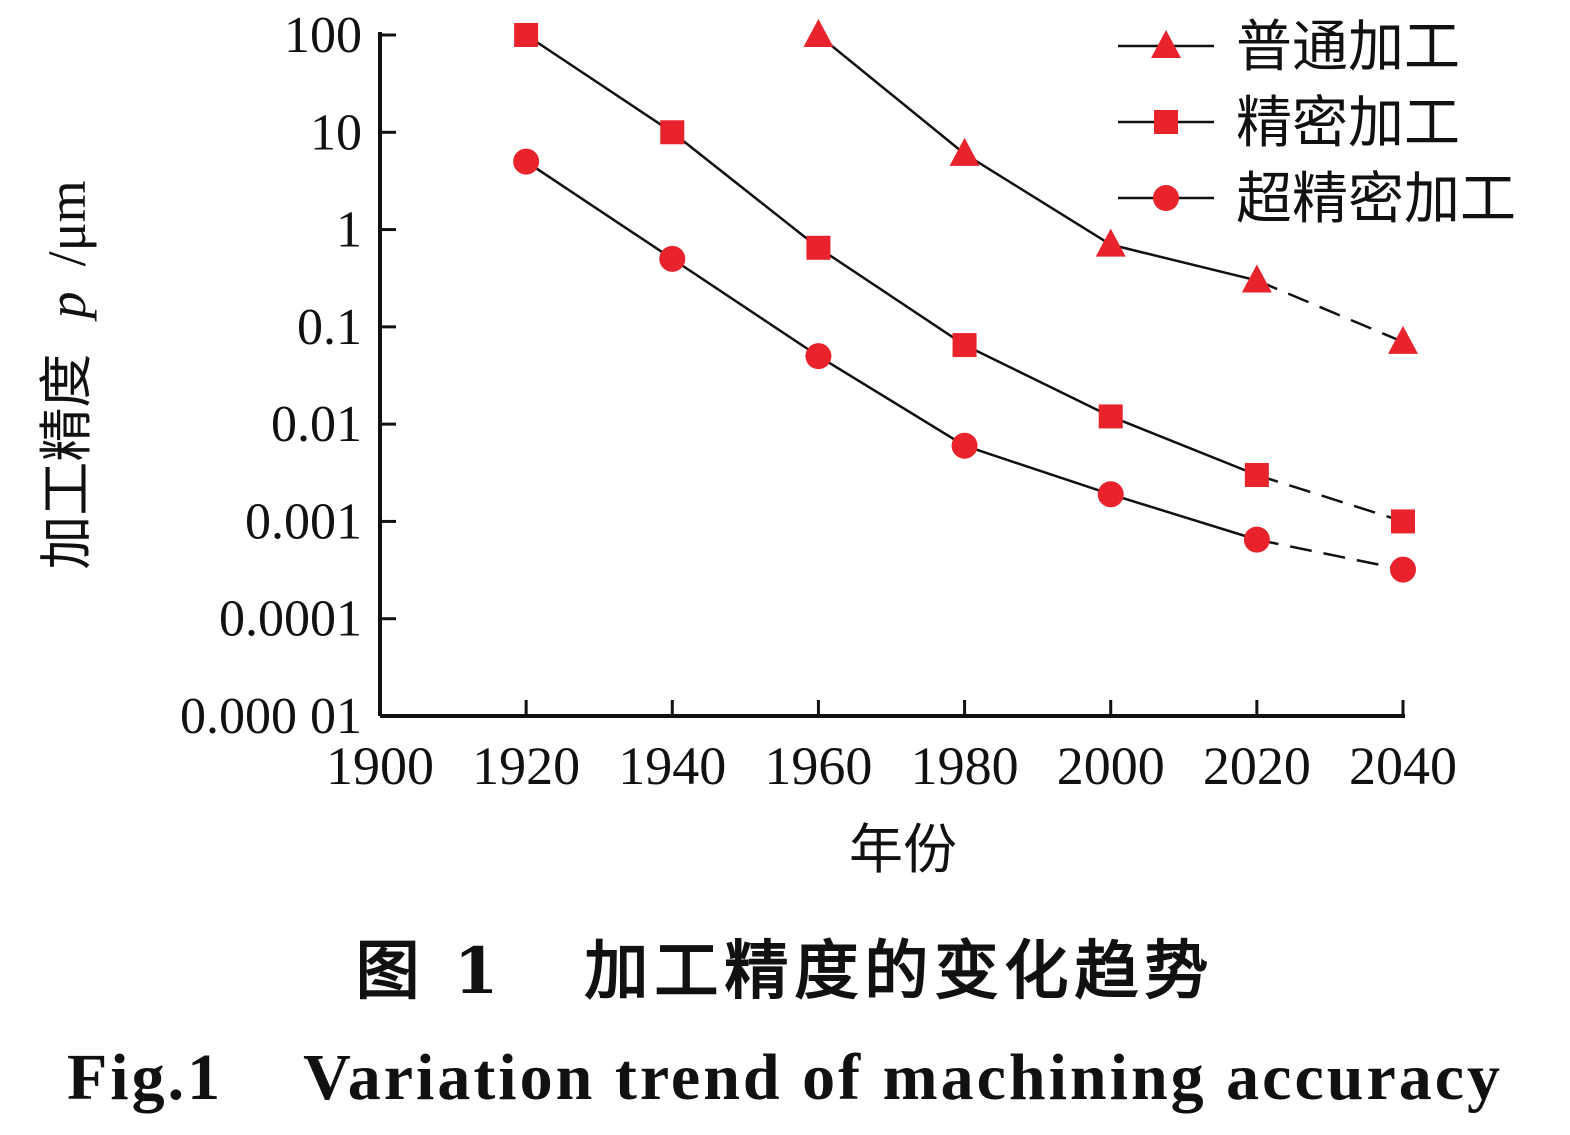  I want to click on legend-marker-square, so click(1166, 122).